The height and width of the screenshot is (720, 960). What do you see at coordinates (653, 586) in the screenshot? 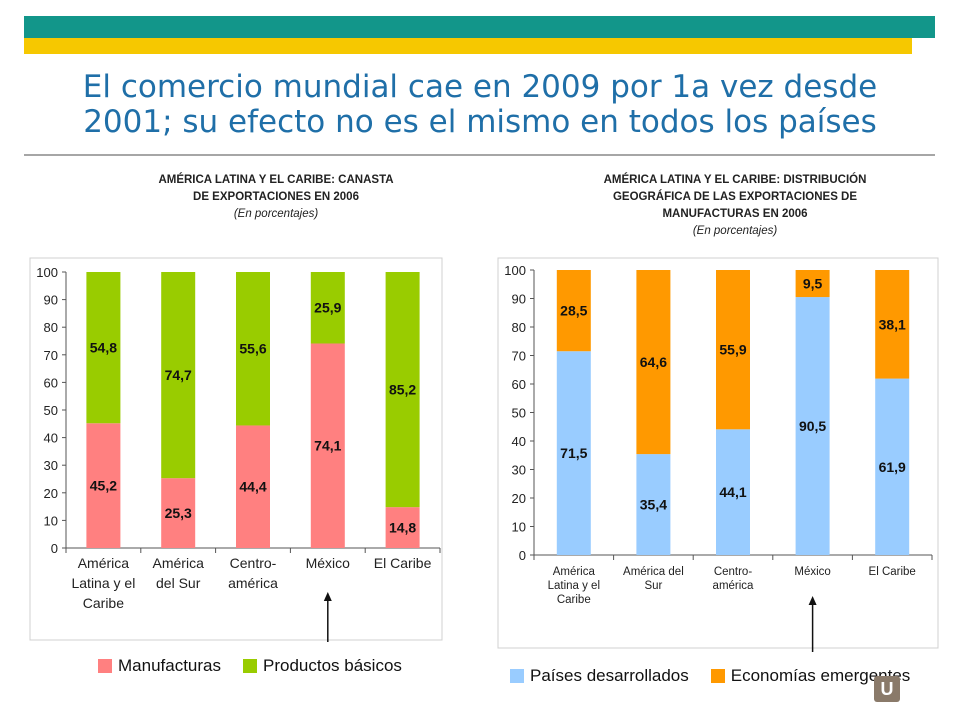
I see `right-x-tick-label: Sur` at bounding box center [653, 586].